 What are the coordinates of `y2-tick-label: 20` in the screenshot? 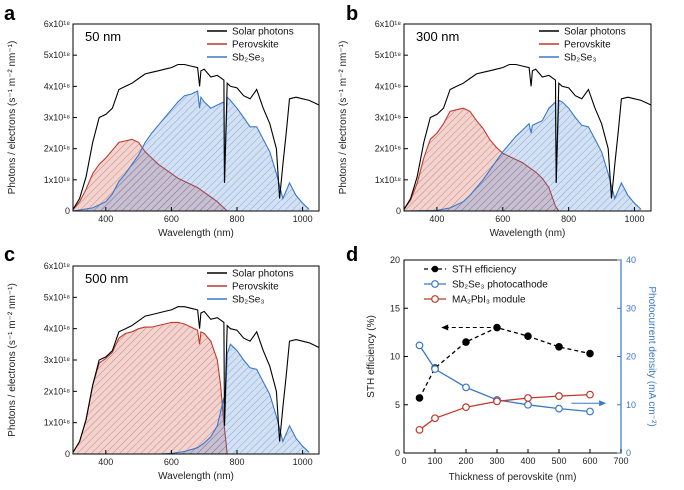 It's located at (631, 357).